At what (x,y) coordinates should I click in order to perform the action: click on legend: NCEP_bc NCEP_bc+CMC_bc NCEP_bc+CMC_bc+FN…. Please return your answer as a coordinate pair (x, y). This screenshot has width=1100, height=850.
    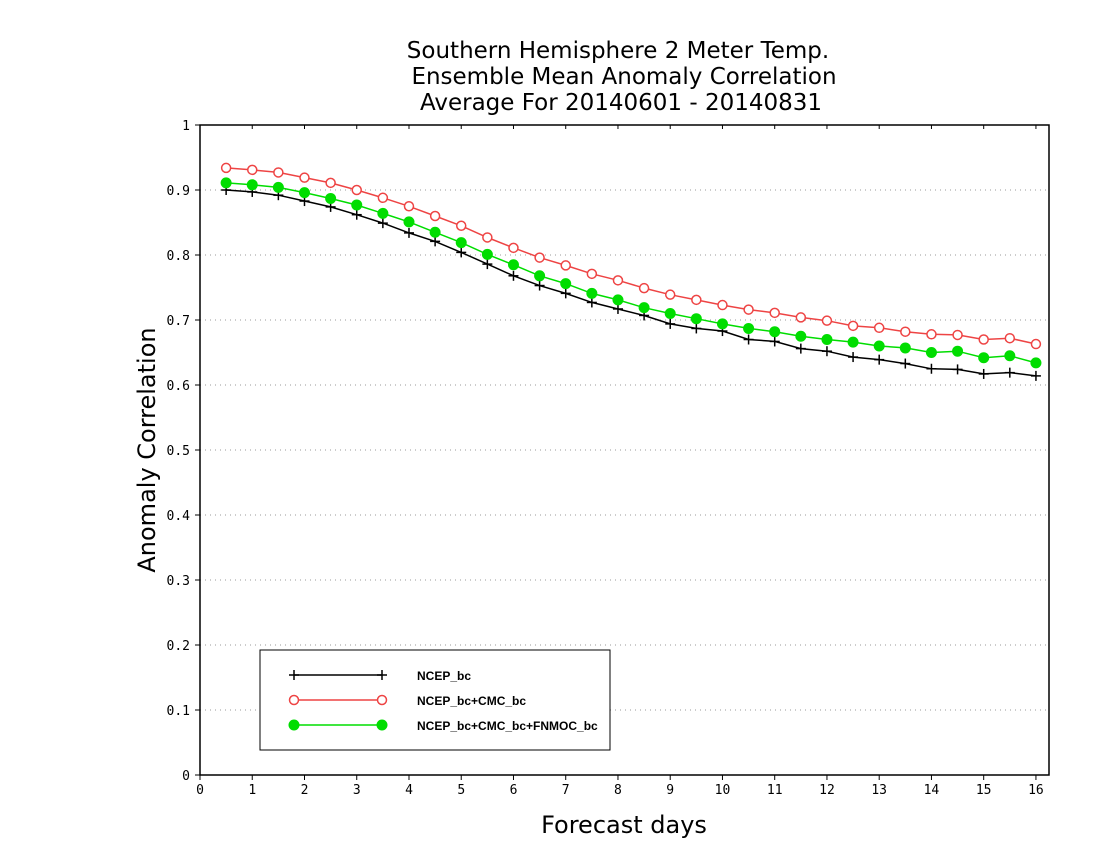
    Looking at the image, I should click on (435, 700).